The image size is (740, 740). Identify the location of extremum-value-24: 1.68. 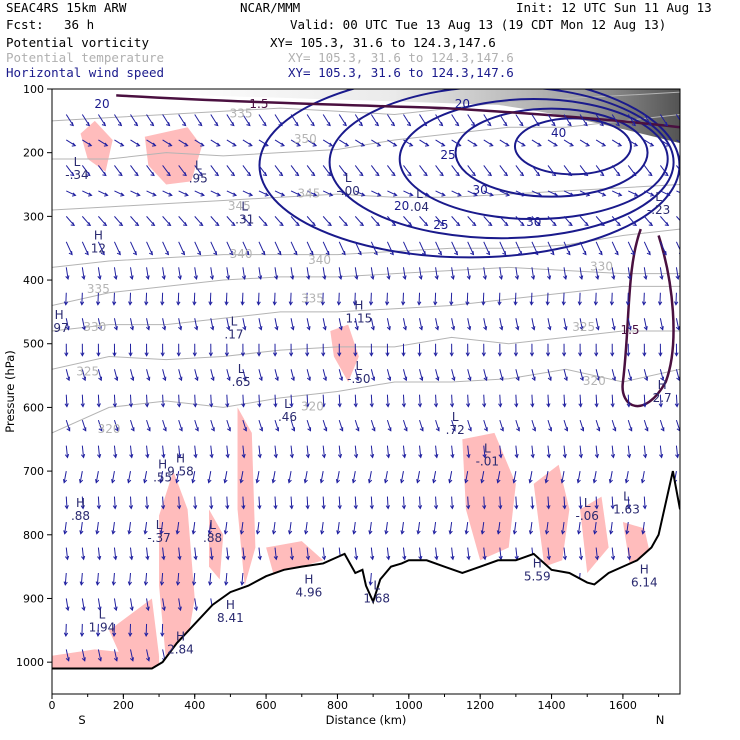
(376, 599).